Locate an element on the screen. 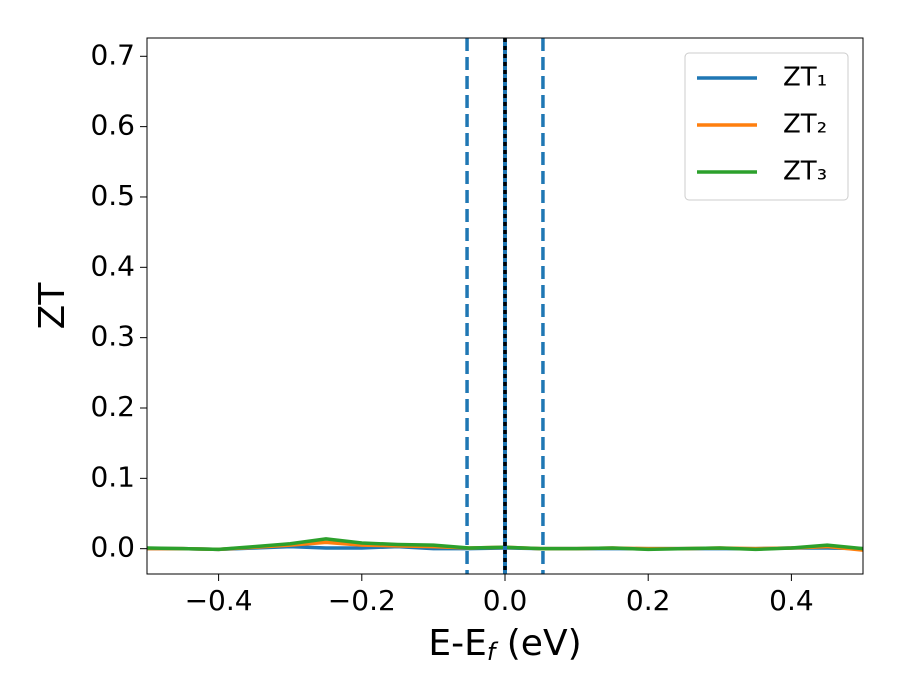  x-axis-label: E-Ef (eV) is located at coordinates (504, 644).